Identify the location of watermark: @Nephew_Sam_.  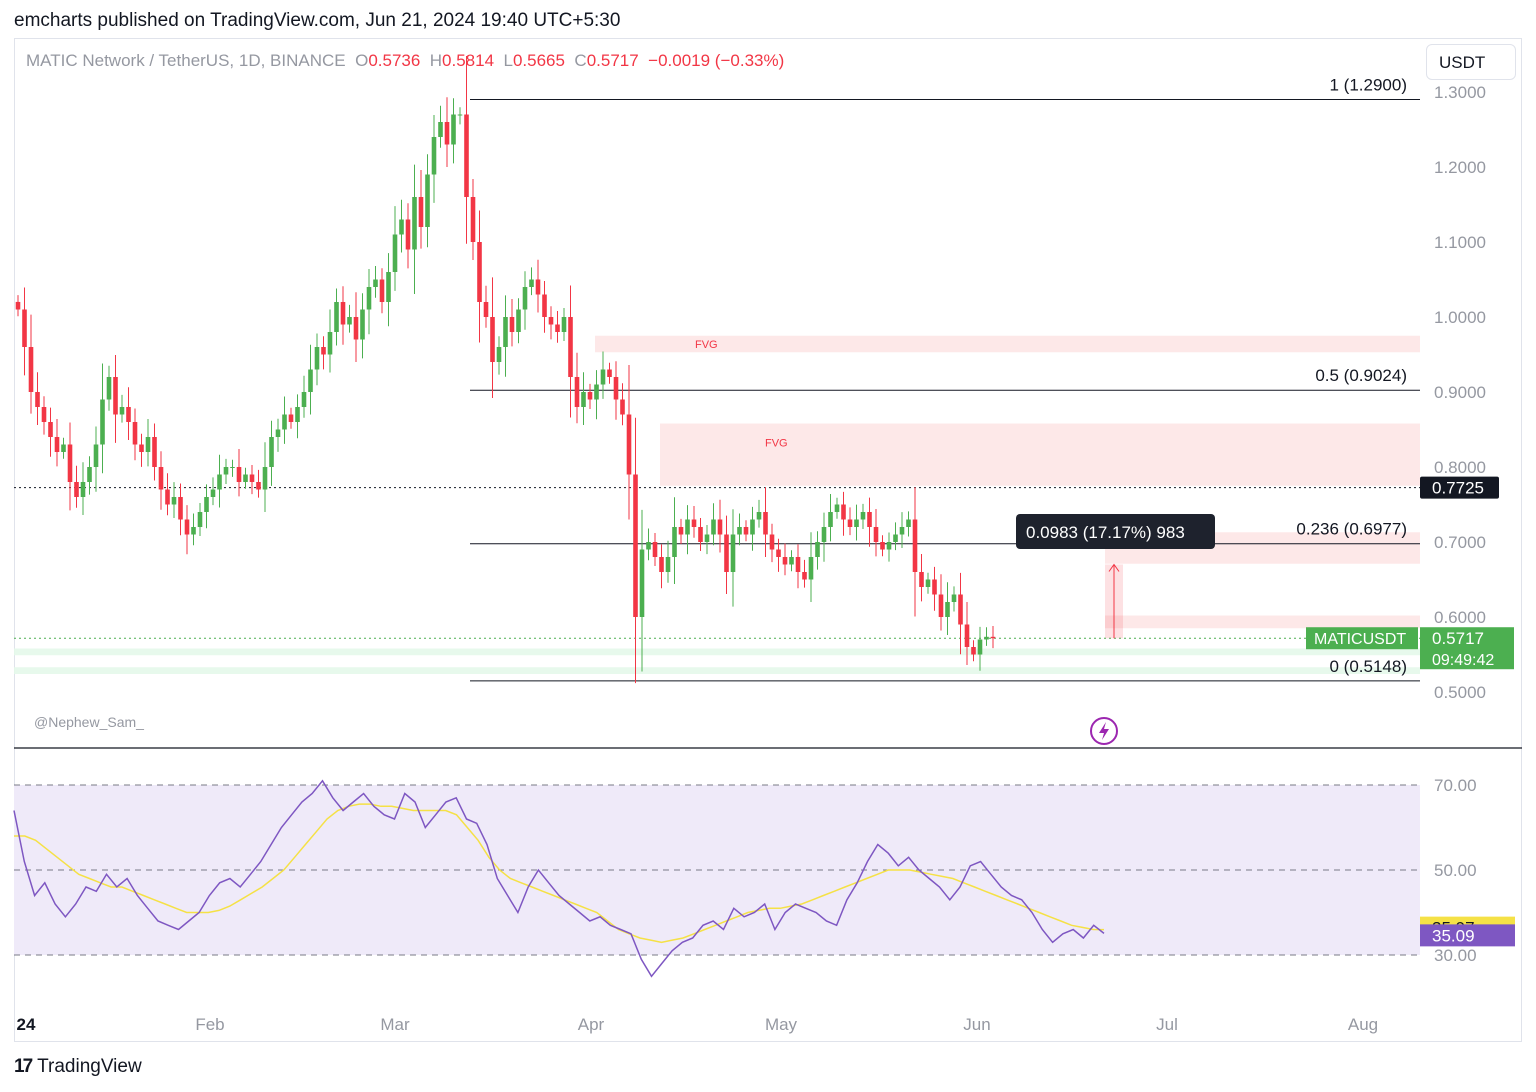
(89, 722).